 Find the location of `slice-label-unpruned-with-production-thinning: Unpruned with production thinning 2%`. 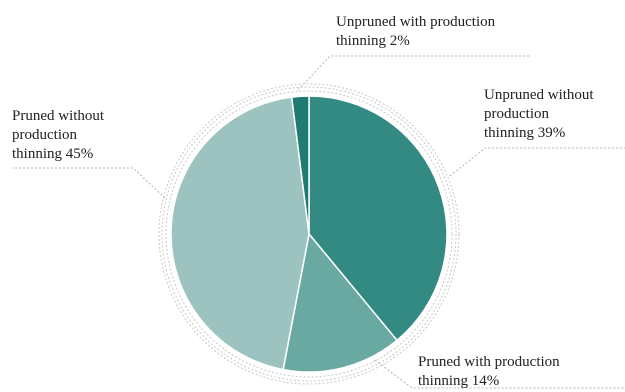

slice-label-unpruned-with-production-thinning: Unpruned with production thinning 2% is located at coordinates (415, 32).